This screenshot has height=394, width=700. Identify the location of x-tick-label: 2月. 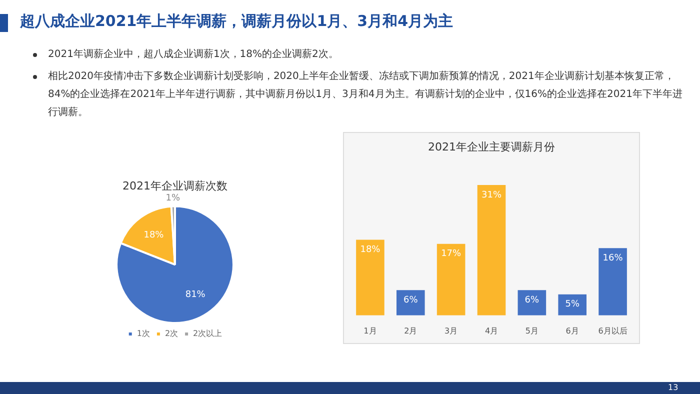
(411, 331).